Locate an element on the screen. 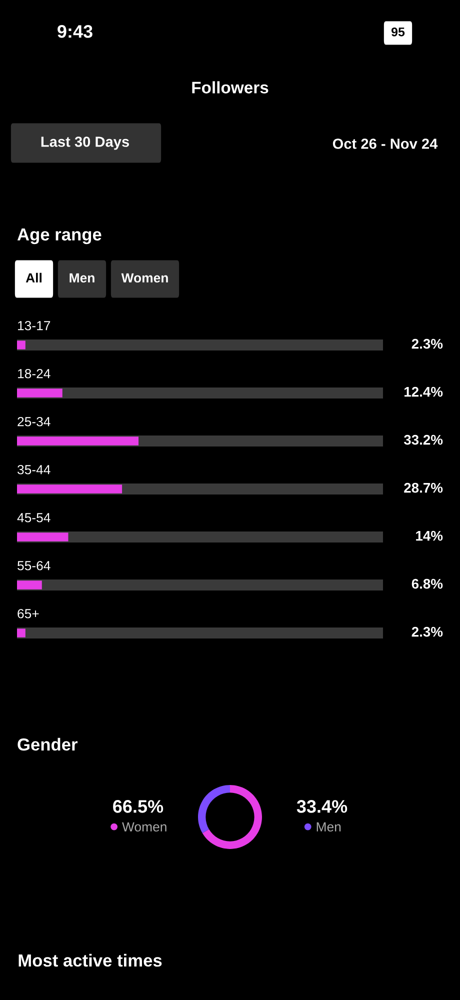 The width and height of the screenshot is (460, 1000). category-label: 25-34 is located at coordinates (34, 421).